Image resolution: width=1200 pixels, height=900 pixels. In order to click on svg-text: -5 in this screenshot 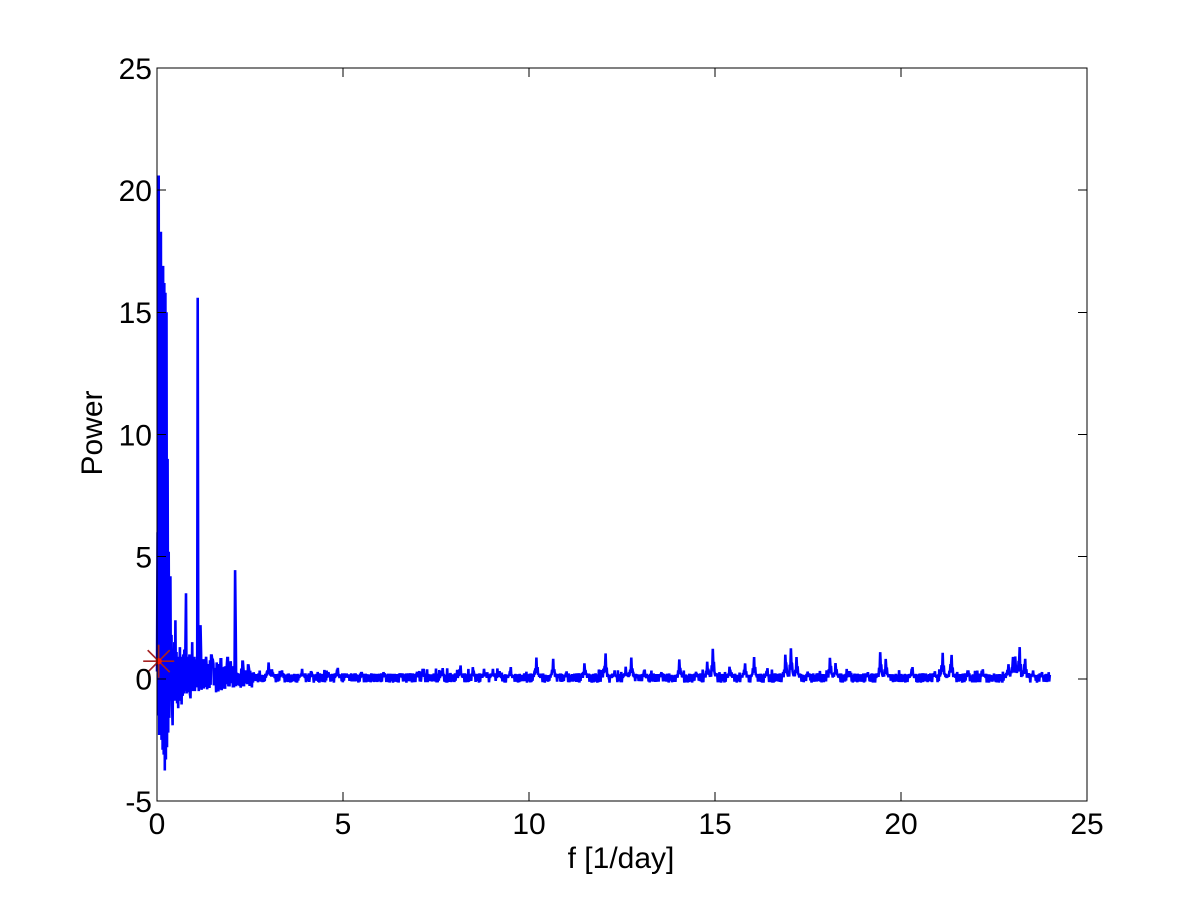, I will do `click(138, 802)`.